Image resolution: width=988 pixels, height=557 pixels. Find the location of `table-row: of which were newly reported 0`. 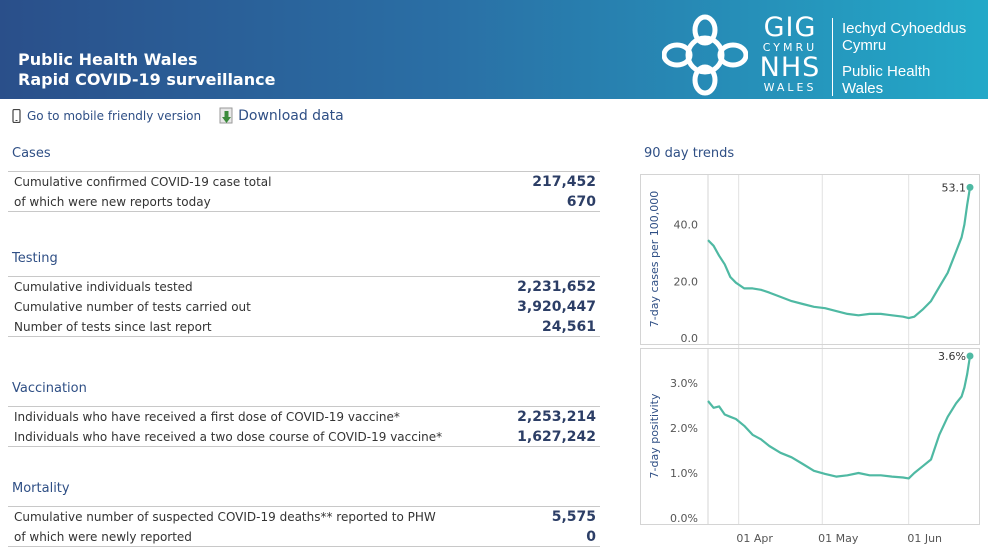

table-row: of which were newly reported 0 is located at coordinates (305, 537).